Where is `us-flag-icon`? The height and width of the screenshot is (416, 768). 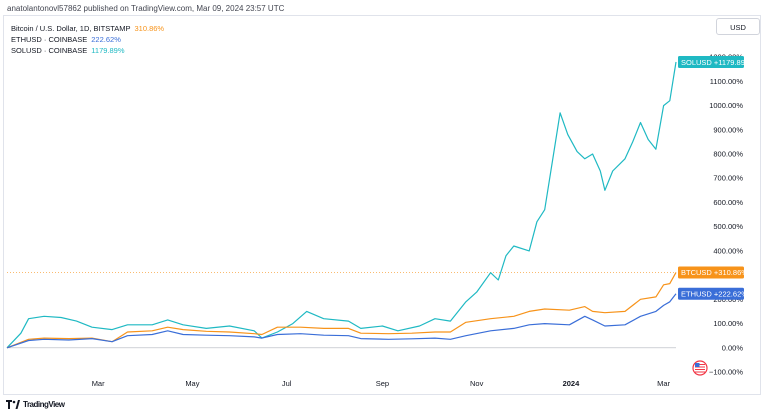
us-flag-icon is located at coordinates (700, 368).